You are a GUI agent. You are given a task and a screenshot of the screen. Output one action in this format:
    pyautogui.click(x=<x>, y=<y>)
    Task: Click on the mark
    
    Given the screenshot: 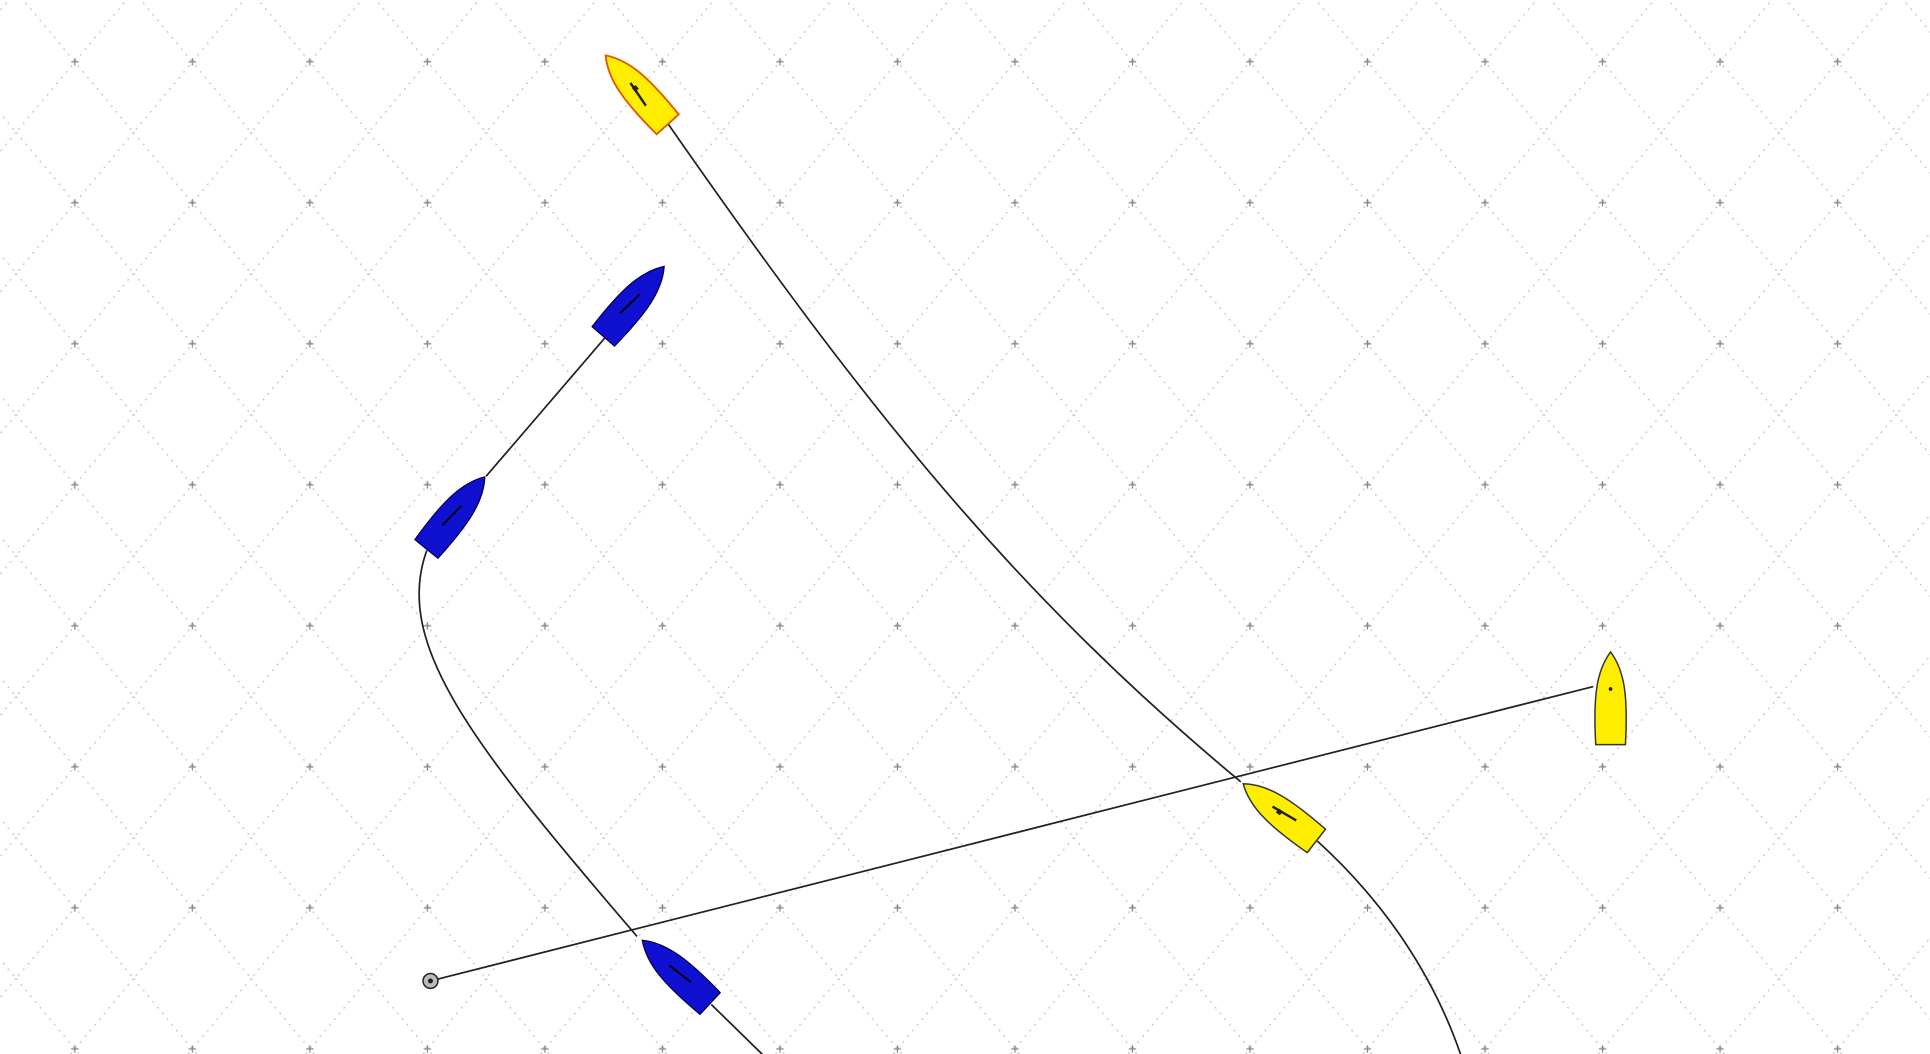 What is the action you would take?
    pyautogui.click(x=430, y=981)
    